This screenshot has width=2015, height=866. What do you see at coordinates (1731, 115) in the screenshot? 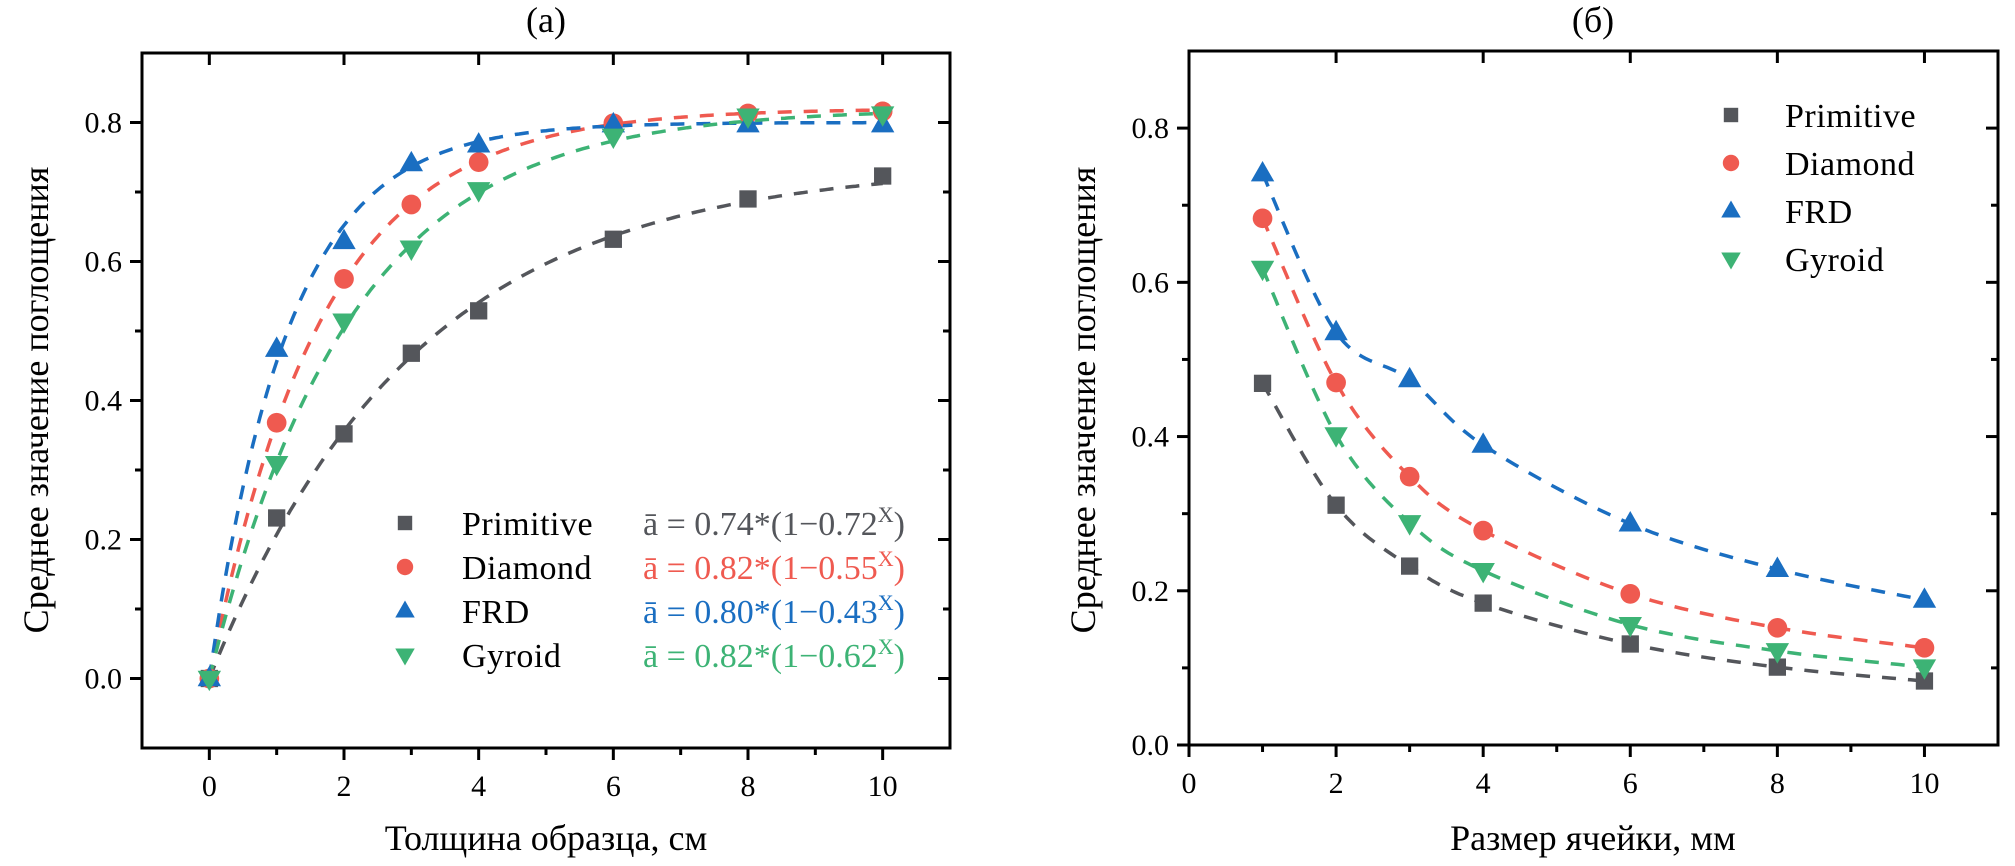
I see `legend-b-marker-primitive` at bounding box center [1731, 115].